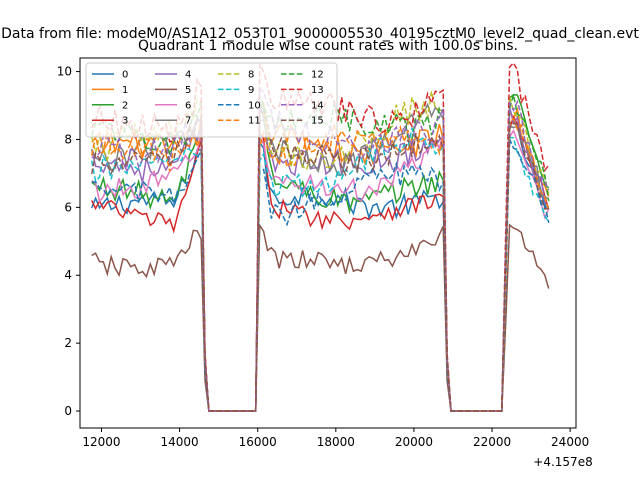 The image size is (640, 484). I want to click on y-tick-label: 0, so click(68, 411).